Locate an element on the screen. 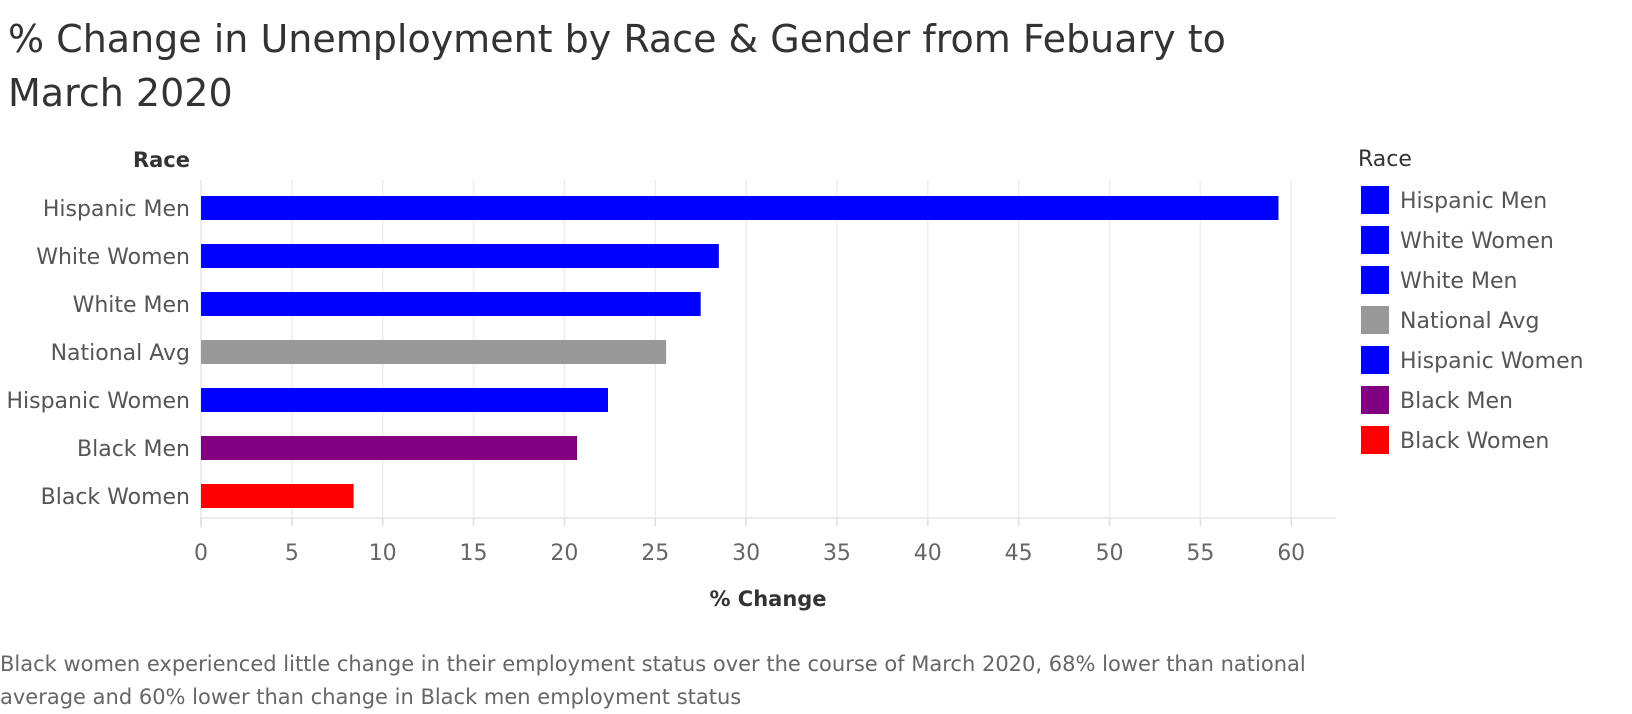 Image resolution: width=1632 pixels, height=714 pixels. x-axis-ticks: 0 5 10 15 20 25 30 35 40 45 50 55 60 is located at coordinates (749, 542).